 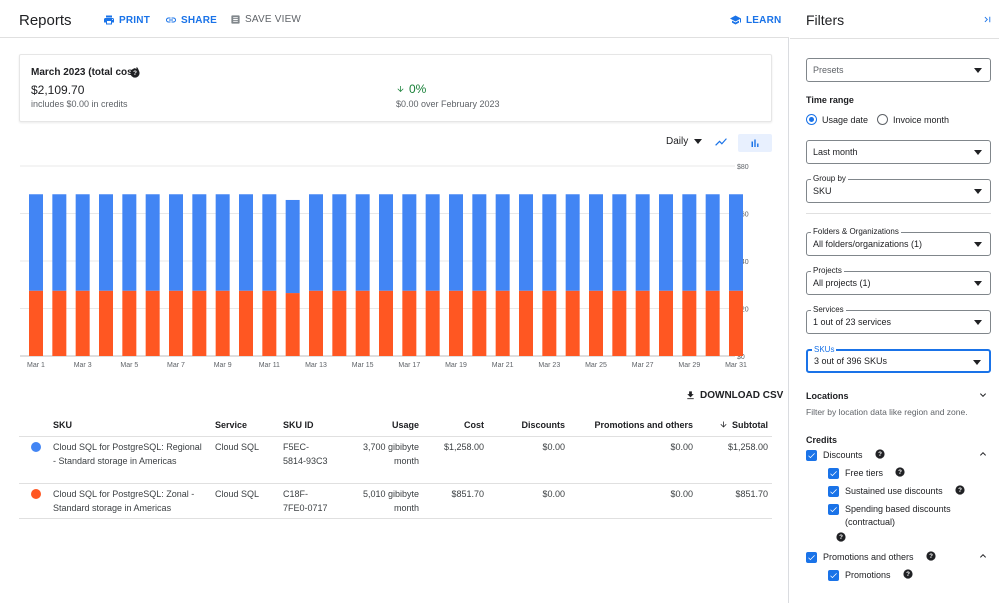 What do you see at coordinates (379, 425) in the screenshot?
I see `usage-header: Usage` at bounding box center [379, 425].